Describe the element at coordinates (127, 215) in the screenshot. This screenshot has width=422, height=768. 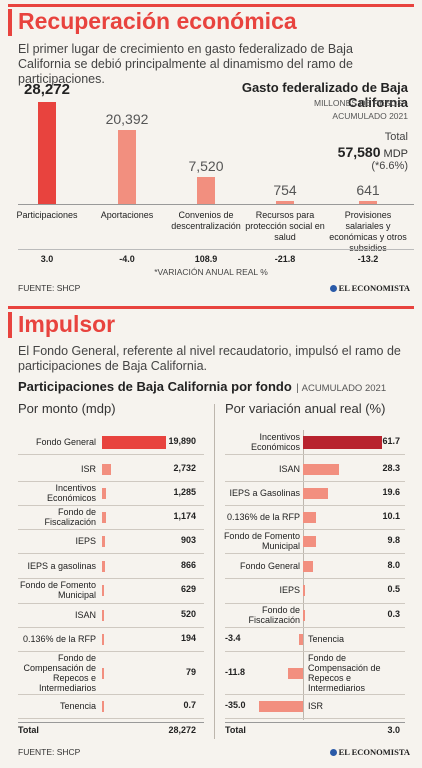
I see `gasto-category-label: Aportaciones` at that location.